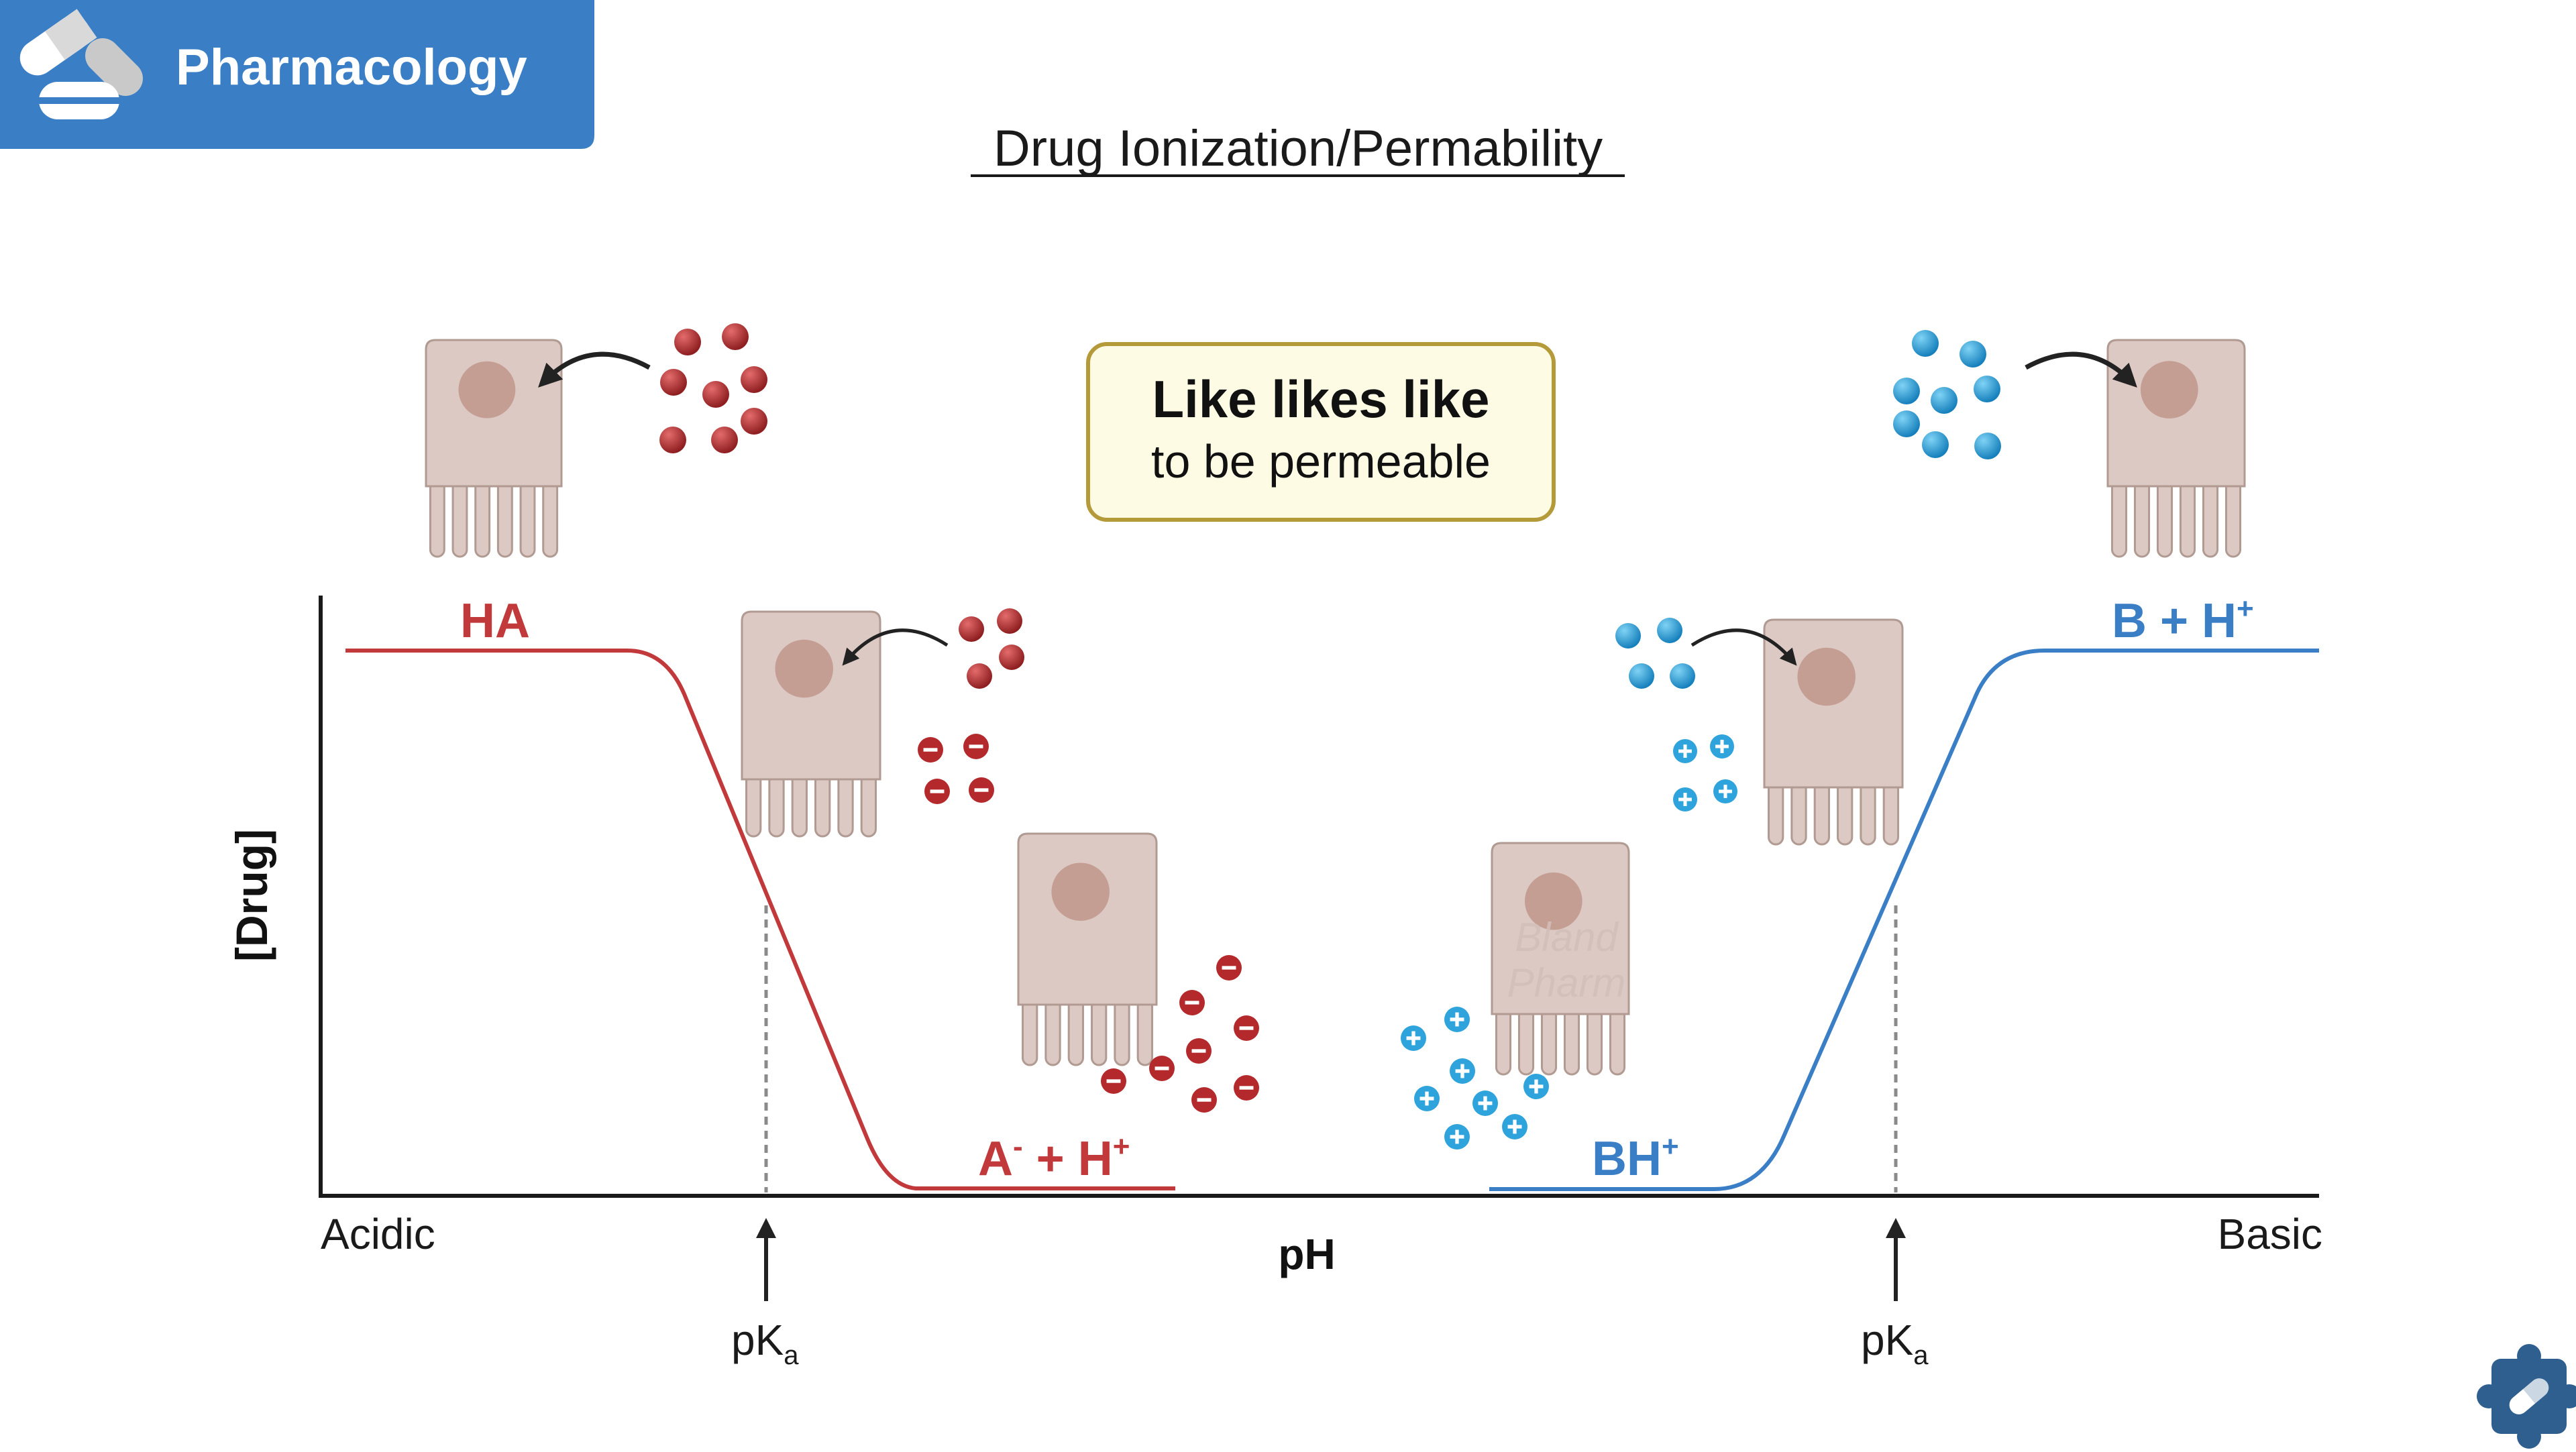  Describe the element at coordinates (378, 1234) in the screenshot. I see `x-axis-left-label: Acidic` at that location.